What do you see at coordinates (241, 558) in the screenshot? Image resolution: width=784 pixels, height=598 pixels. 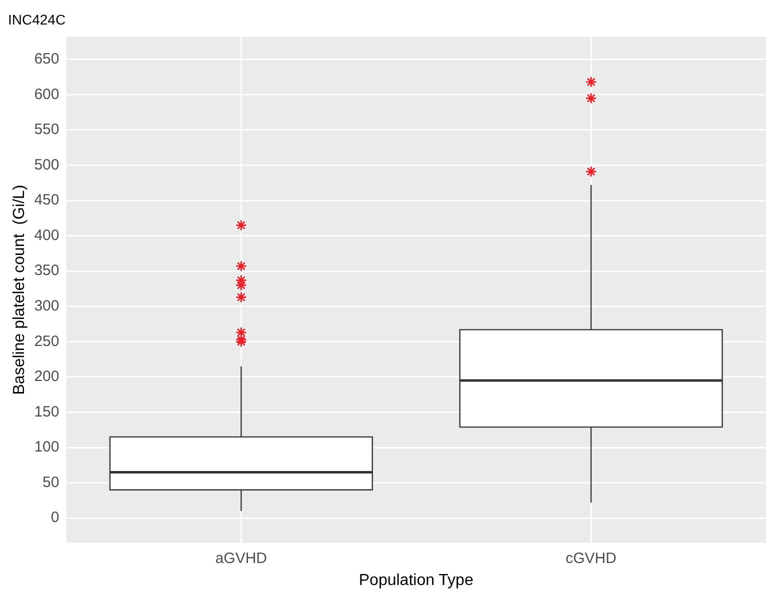 I see `x-tick-label: aGVHD` at bounding box center [241, 558].